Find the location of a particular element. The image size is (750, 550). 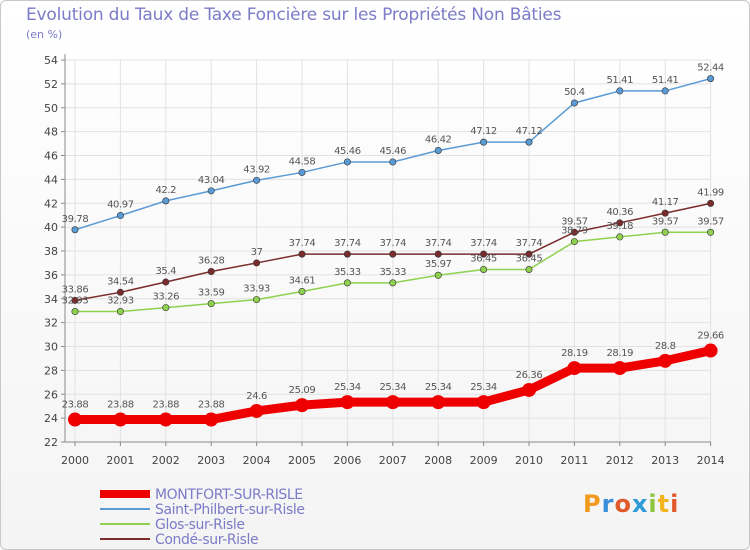

data-label: 23.88 is located at coordinates (211, 405).